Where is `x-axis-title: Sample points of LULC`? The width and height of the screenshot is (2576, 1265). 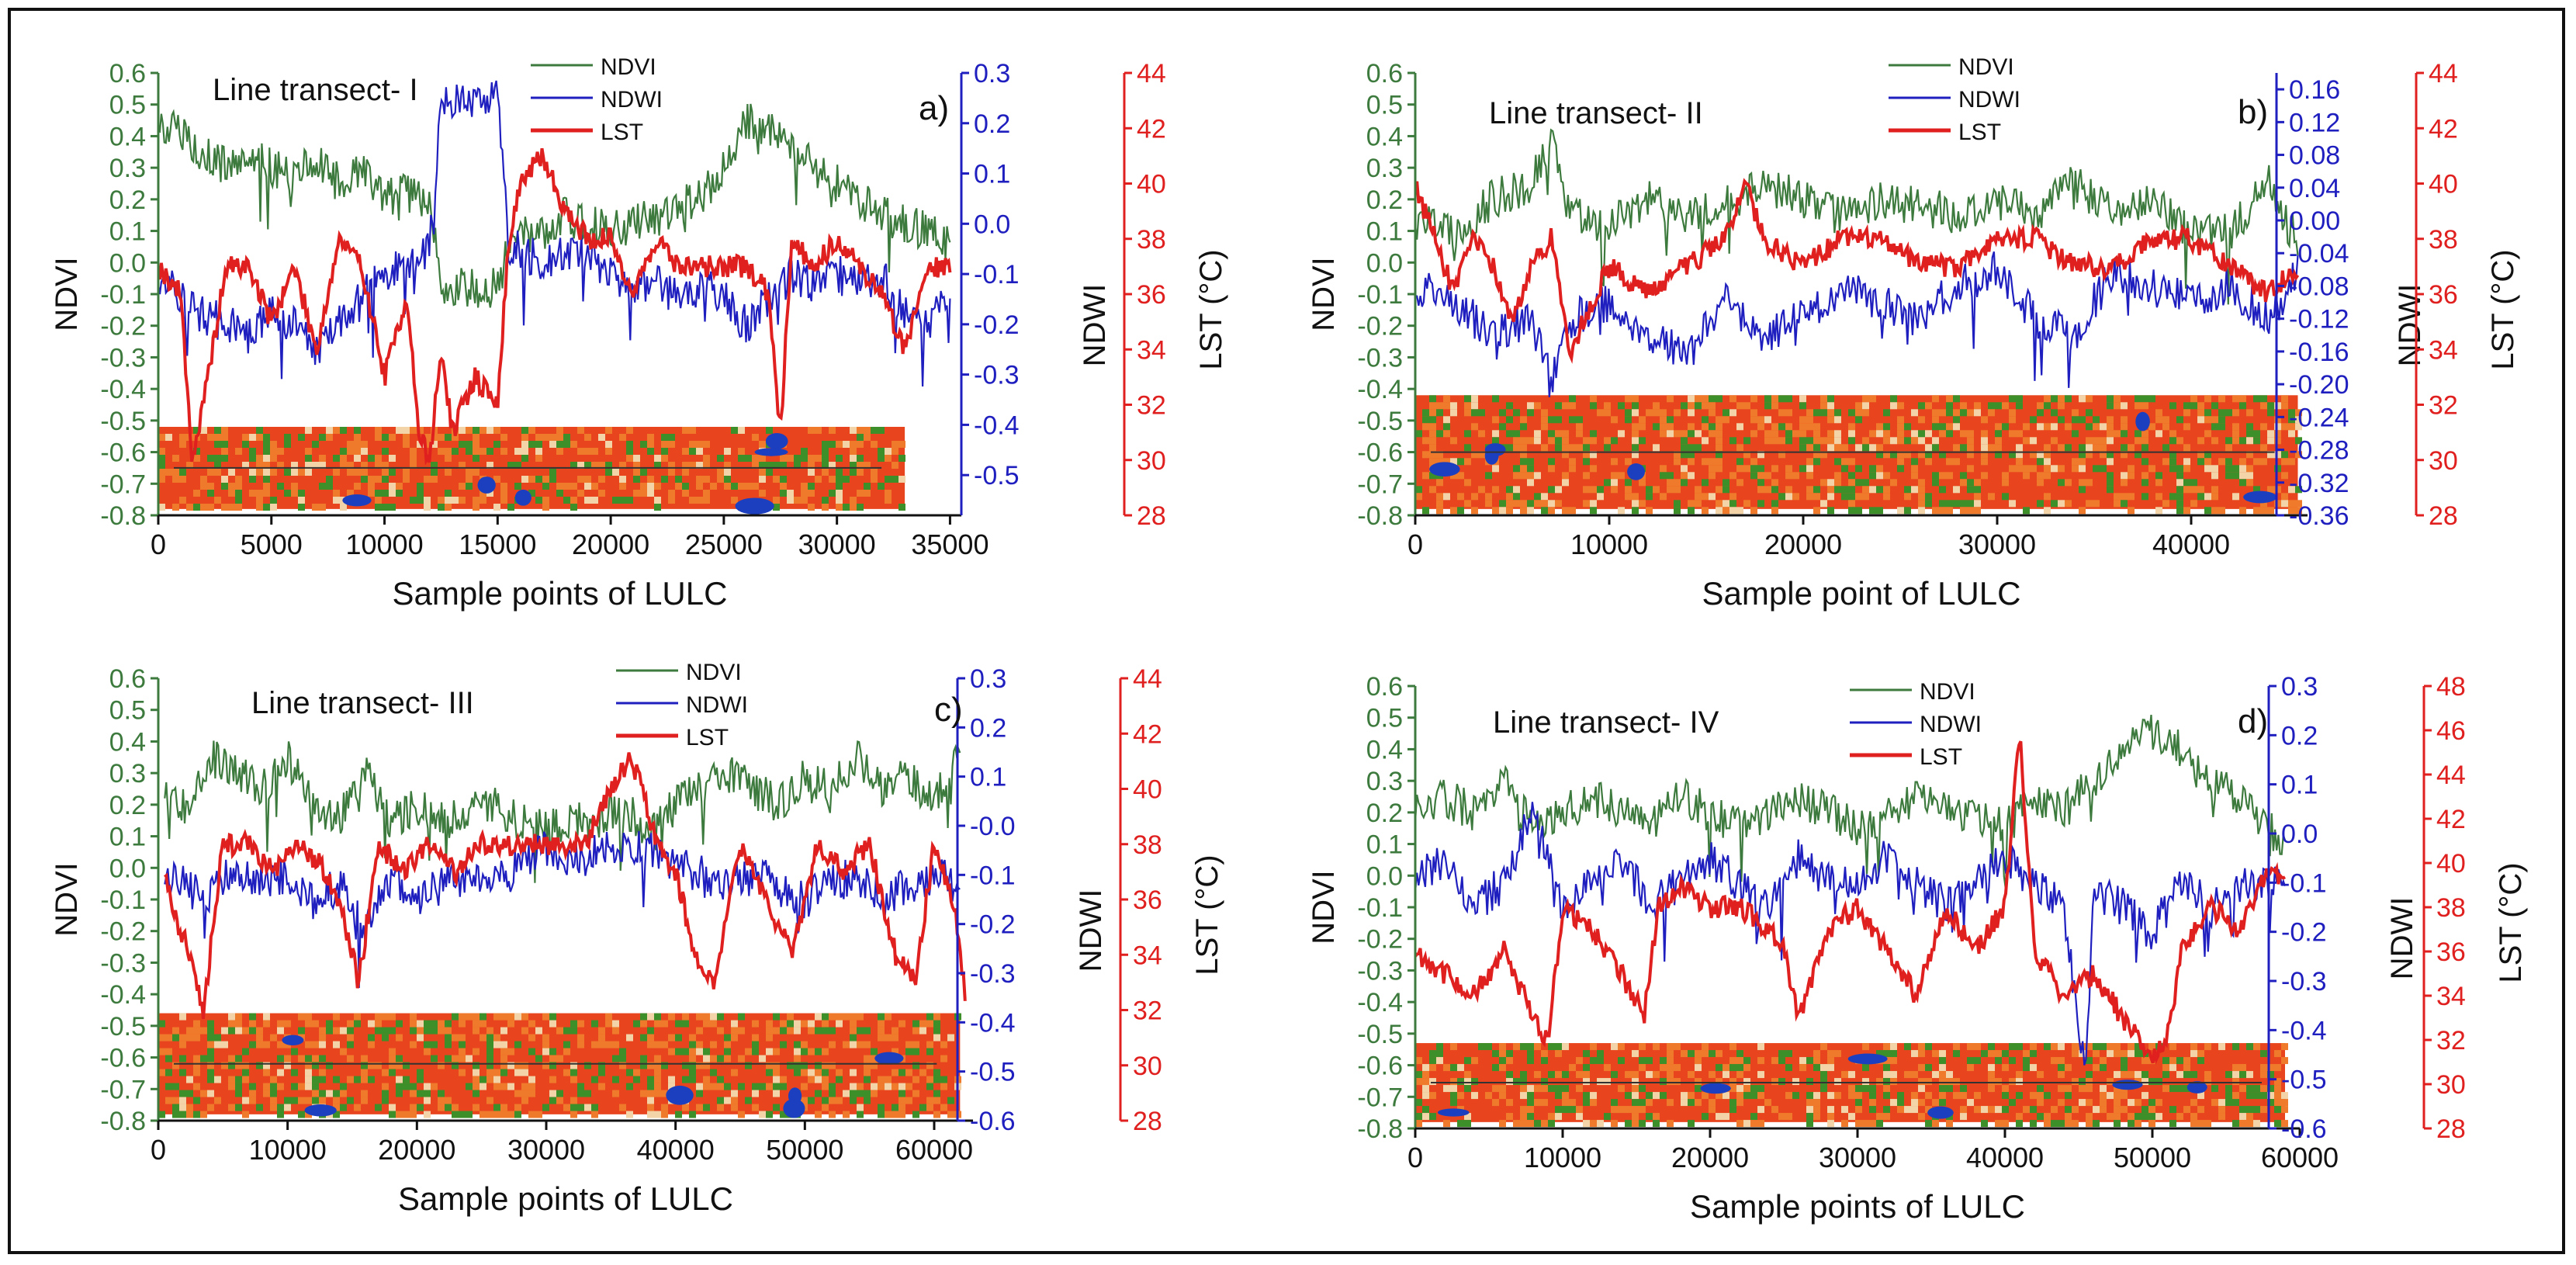 x-axis-title: Sample points of LULC is located at coordinates (565, 1198).